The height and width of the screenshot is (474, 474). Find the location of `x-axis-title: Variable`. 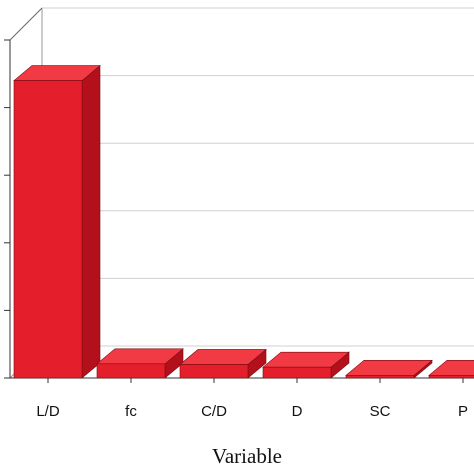

x-axis-title: Variable is located at coordinates (247, 456).